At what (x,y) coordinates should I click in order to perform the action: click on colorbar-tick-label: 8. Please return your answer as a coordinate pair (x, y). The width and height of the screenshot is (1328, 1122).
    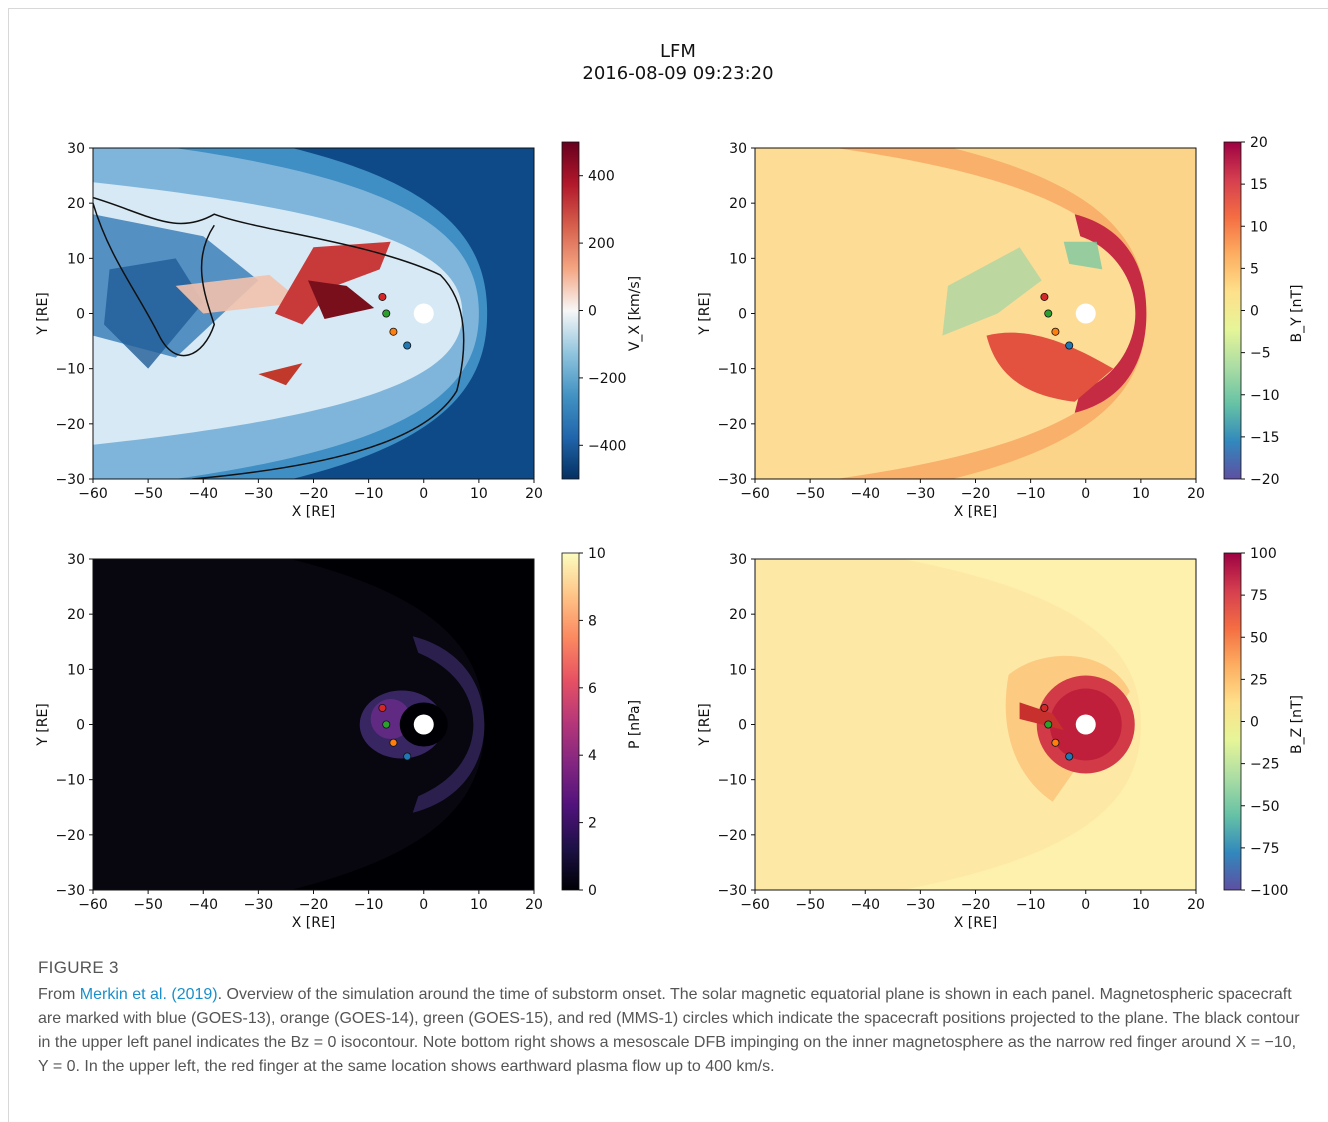
    Looking at the image, I should click on (592, 621).